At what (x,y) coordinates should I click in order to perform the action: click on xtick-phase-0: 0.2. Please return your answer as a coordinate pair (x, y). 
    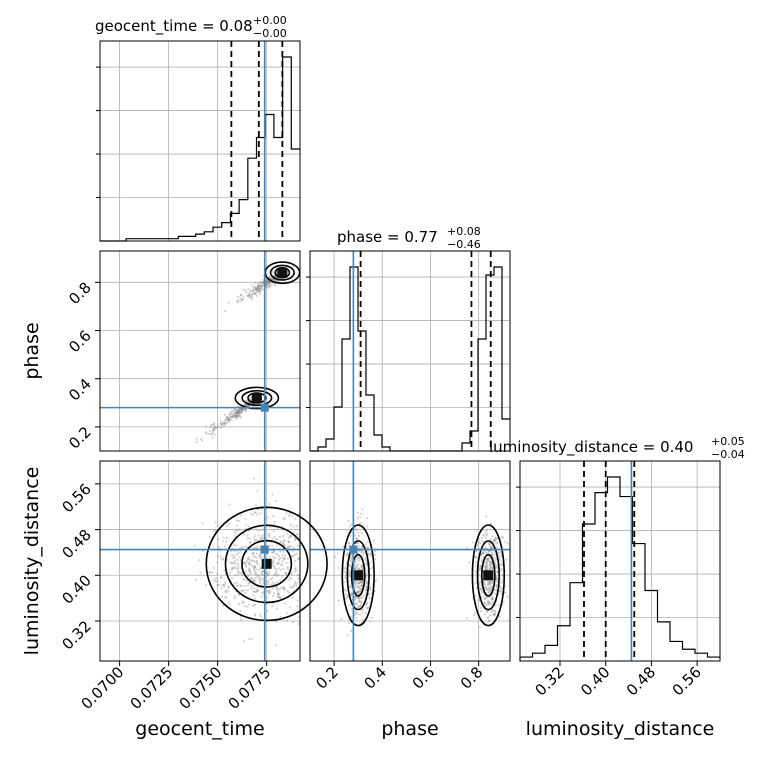
    Looking at the image, I should click on (327, 678).